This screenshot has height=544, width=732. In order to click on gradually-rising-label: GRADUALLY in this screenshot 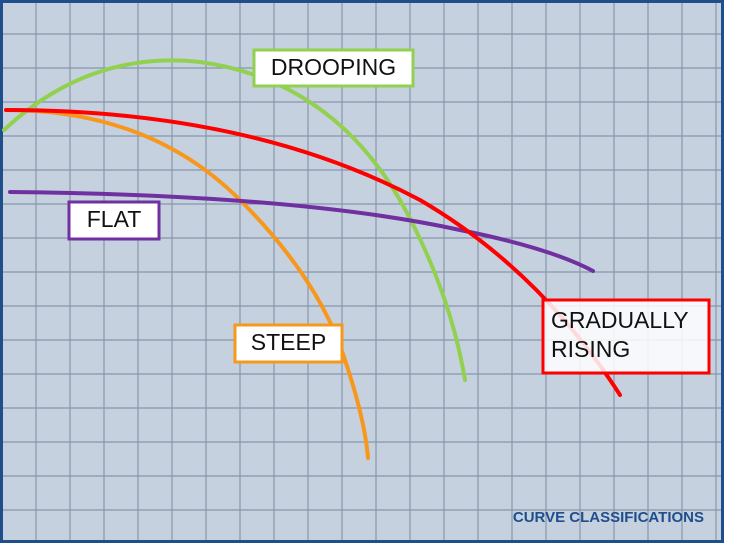, I will do `click(620, 320)`.